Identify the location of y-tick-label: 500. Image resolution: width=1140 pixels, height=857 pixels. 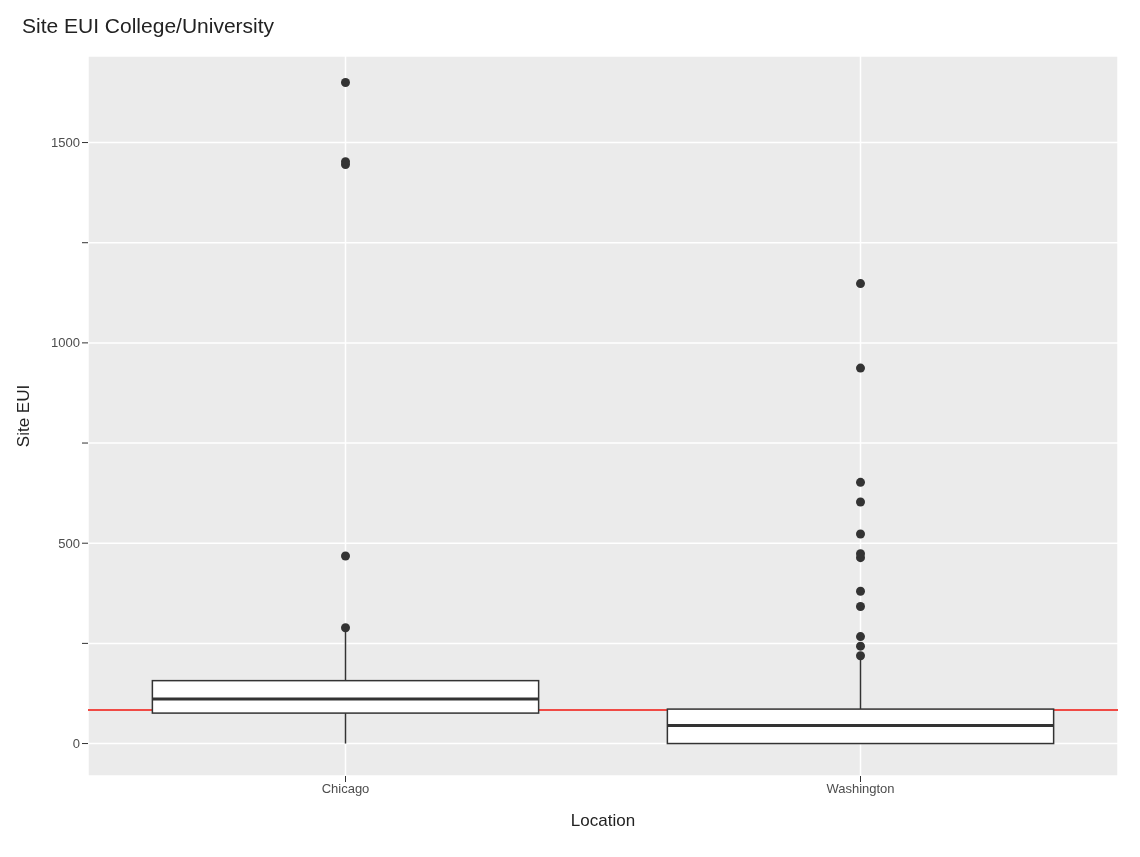
(69, 543).